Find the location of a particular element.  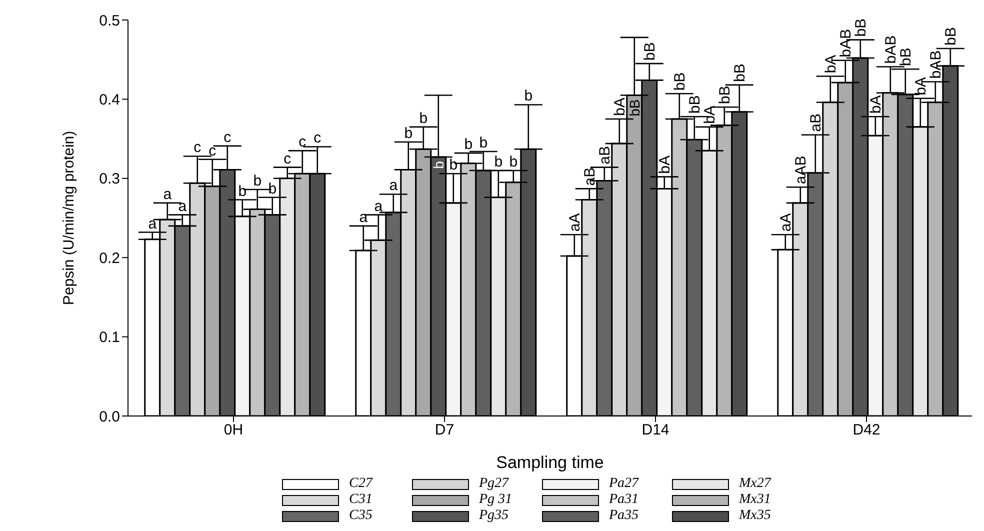

legend-label: Pg35 is located at coordinates (494, 516).